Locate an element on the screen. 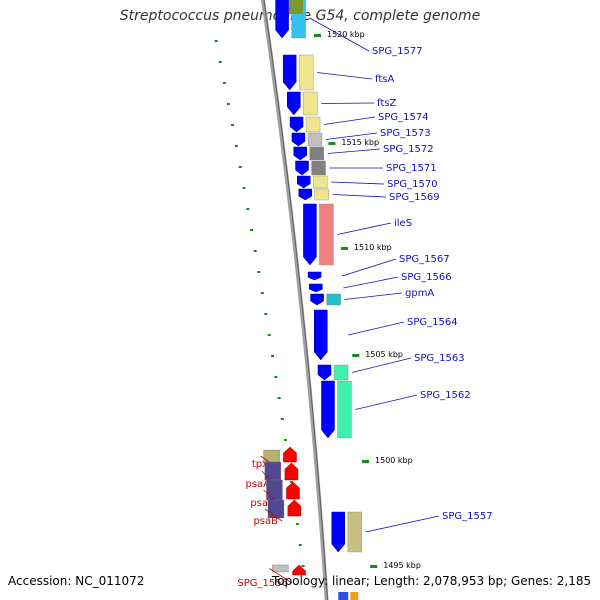  gene-label-forward: SPG_1564 is located at coordinates (432, 322).